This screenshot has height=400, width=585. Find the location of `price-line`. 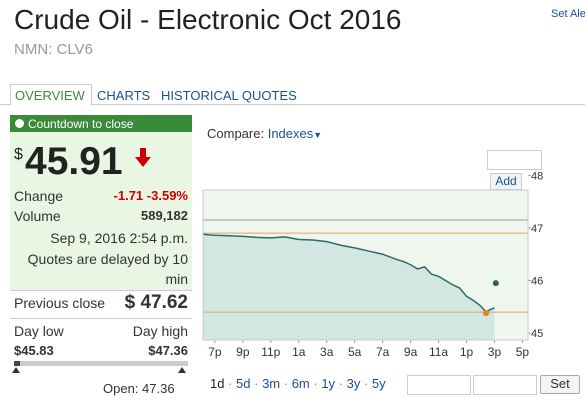

price-line is located at coordinates (348, 273).